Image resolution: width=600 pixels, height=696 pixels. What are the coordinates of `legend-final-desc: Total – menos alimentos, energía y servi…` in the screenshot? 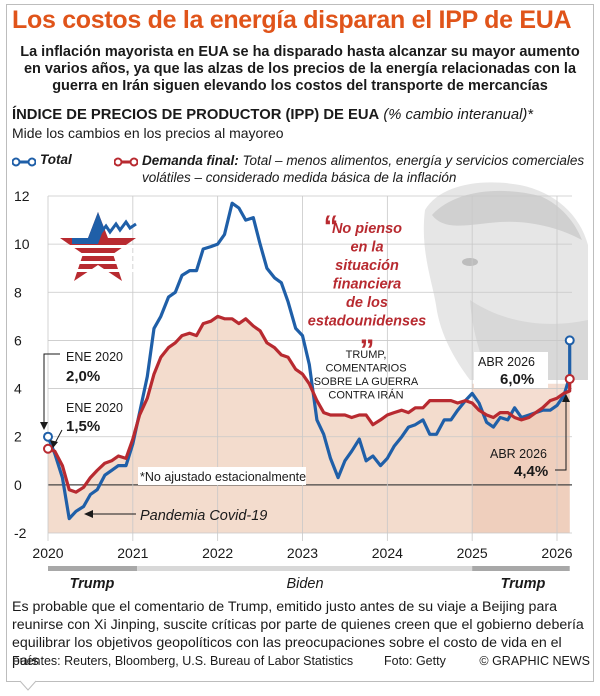 It's located at (363, 169).